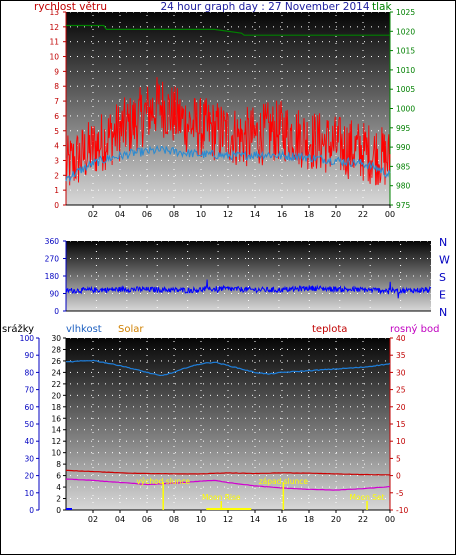 The image size is (456, 559). I want to click on event-label: Moon Set, so click(366, 497).